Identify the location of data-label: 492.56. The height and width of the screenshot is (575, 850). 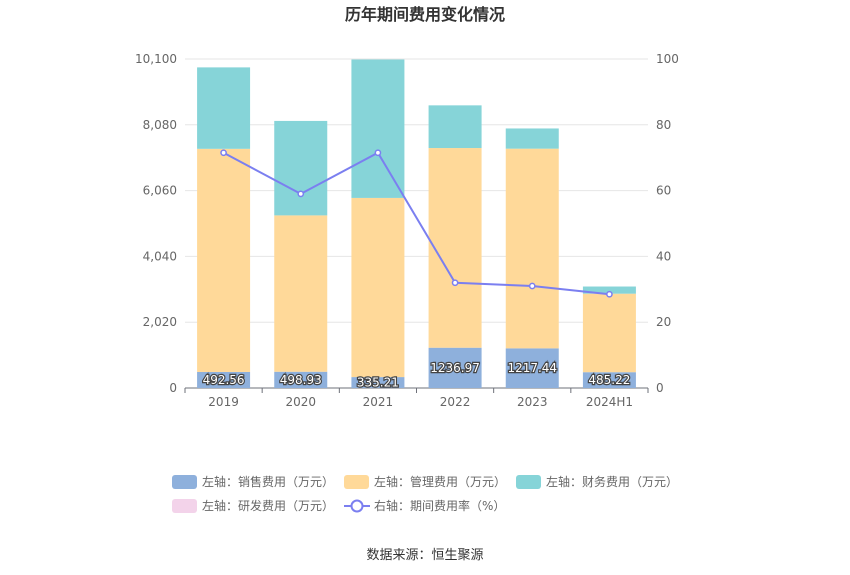
(224, 380).